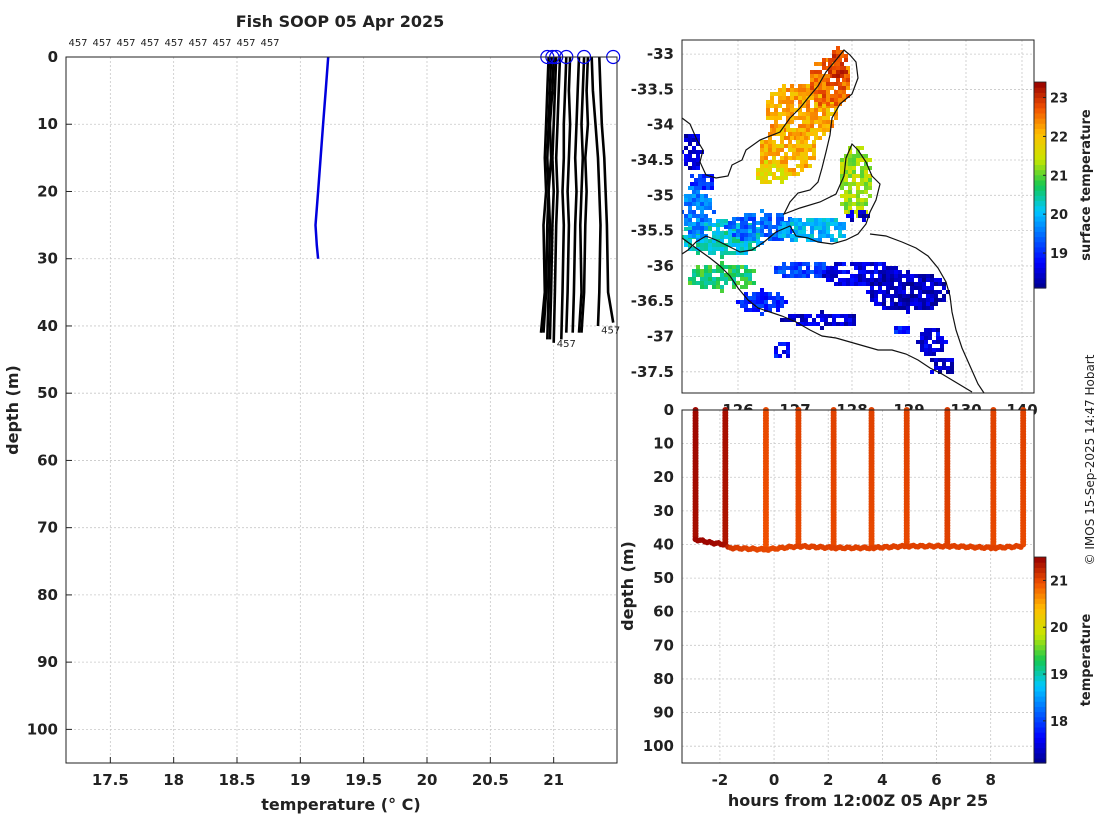  I want to click on profile-line-black, so click(557, 199).